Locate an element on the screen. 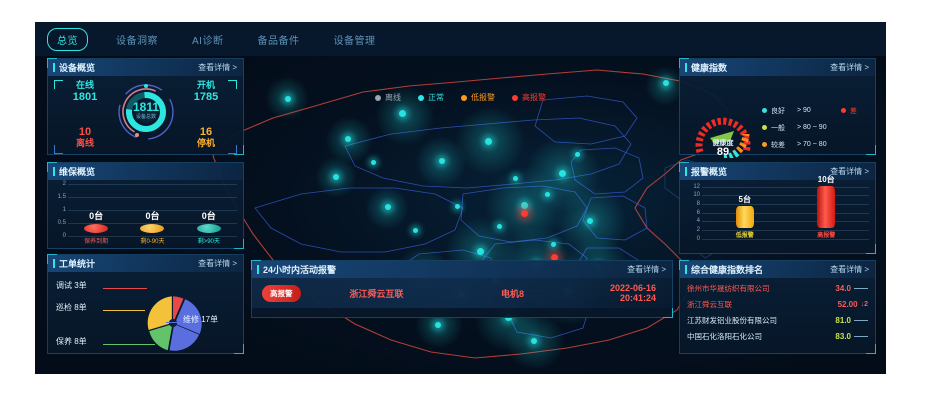 This screenshot has width=933, height=400. panel-title-text: 24小时内活动报警 is located at coordinates (300, 270).